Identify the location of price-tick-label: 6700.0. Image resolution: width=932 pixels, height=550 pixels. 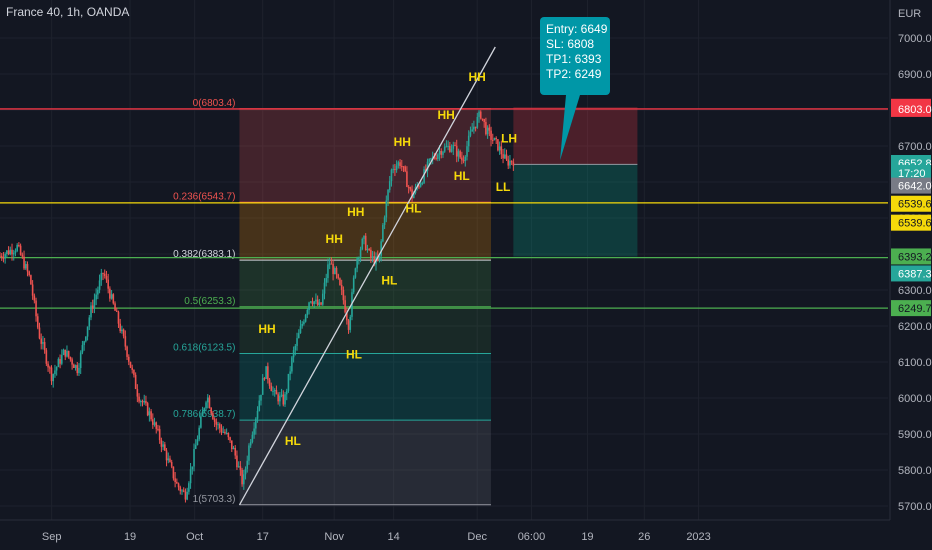
(915, 147).